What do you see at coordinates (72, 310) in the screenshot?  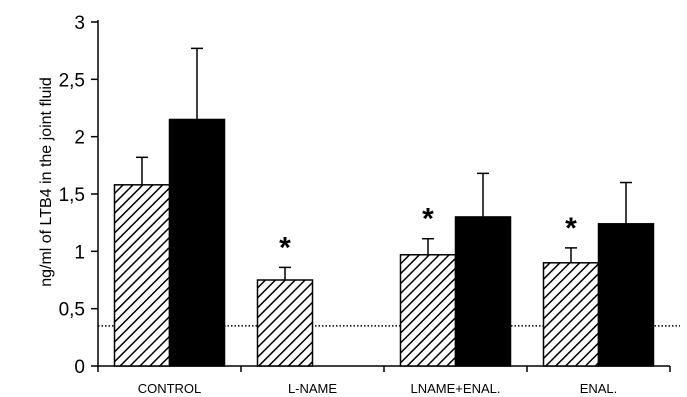 I see `y-tick-label: 0,5` at bounding box center [72, 310].